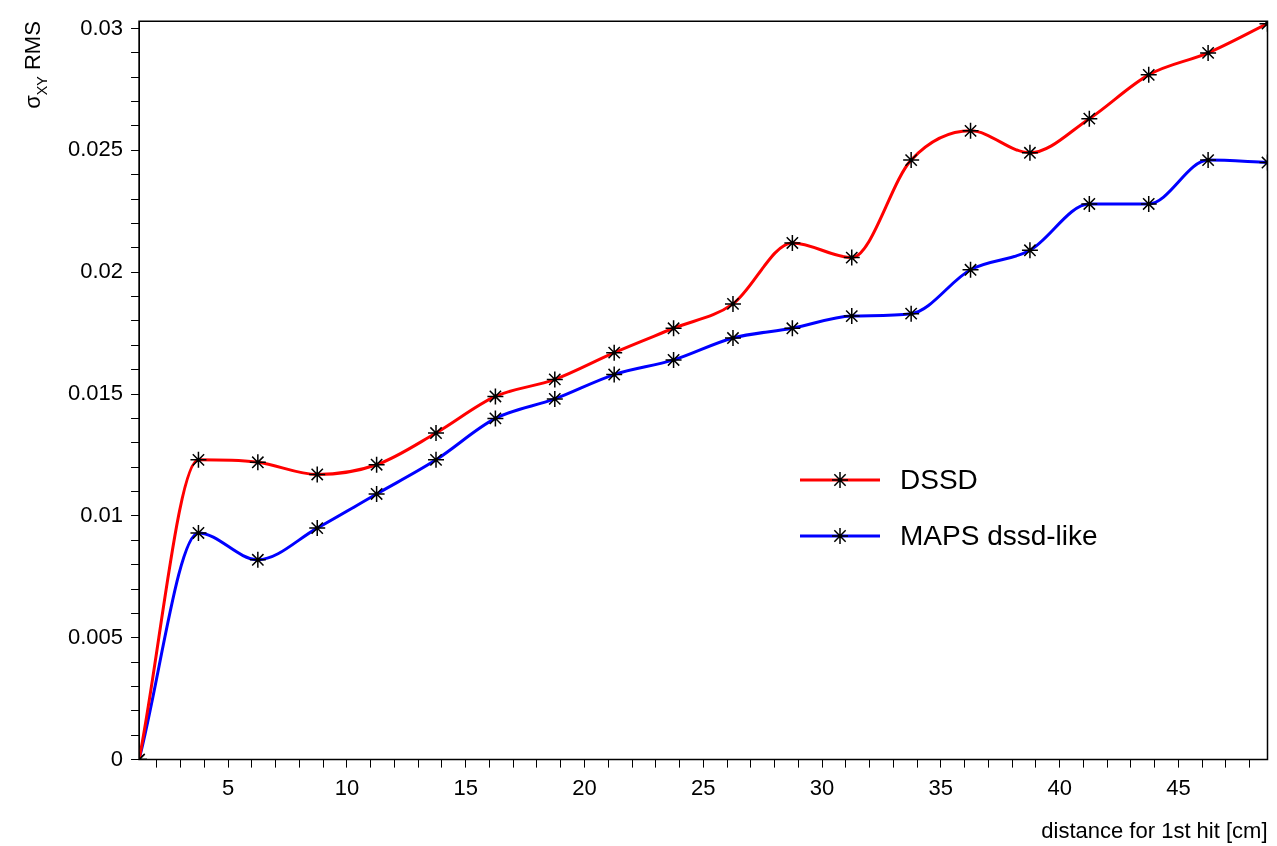 The width and height of the screenshot is (1277, 846). What do you see at coordinates (939, 479) in the screenshot?
I see `legend-label: DSSD` at bounding box center [939, 479].